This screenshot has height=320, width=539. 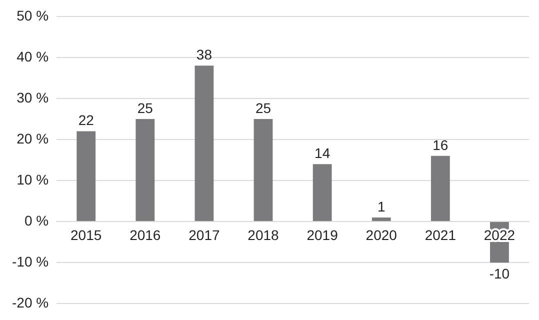 I want to click on x-tick-label: 2017, so click(x=204, y=234).